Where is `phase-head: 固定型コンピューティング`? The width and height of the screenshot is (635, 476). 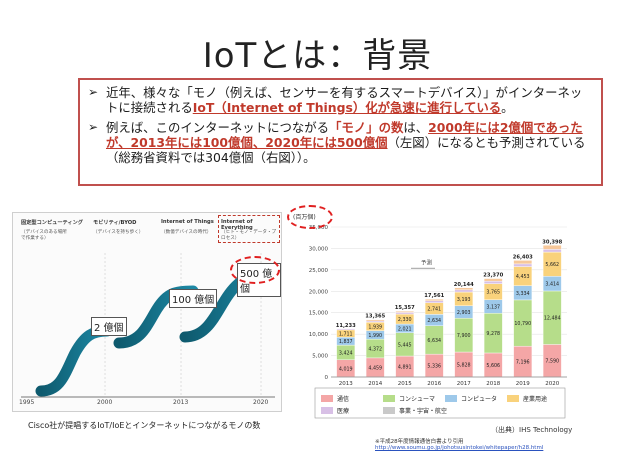 phase-head: 固定型コンピューティング is located at coordinates (52, 223).